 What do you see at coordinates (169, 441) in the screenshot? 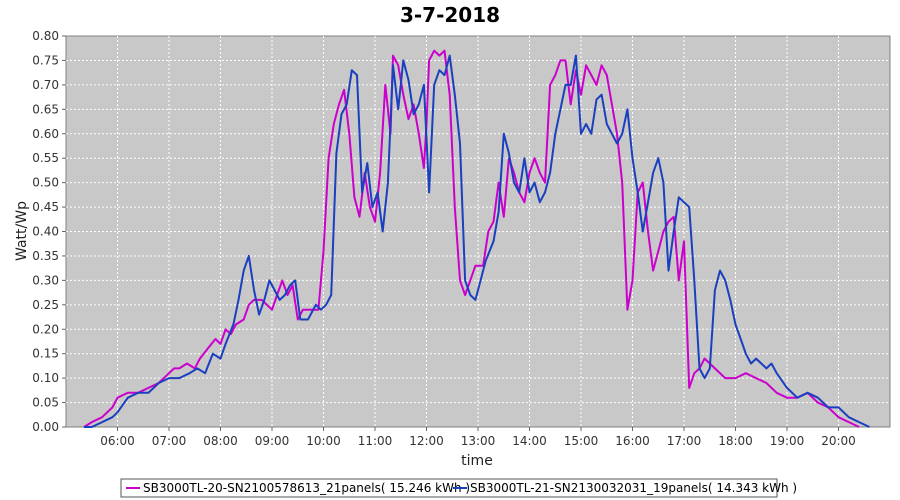
I see `x-tick-label-1: 07:00` at bounding box center [169, 441].